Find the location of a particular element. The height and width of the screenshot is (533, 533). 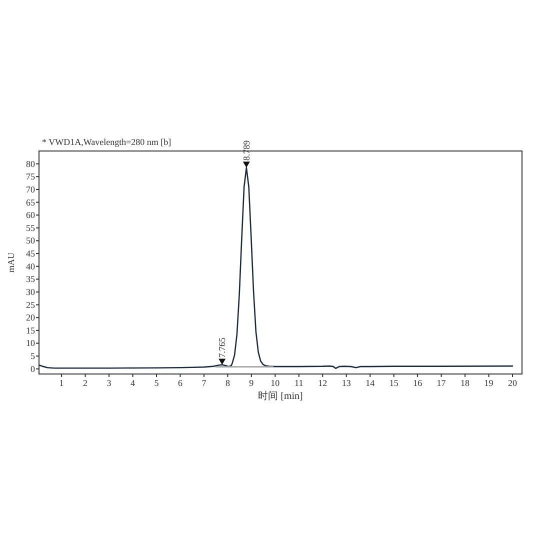

y-tick-label: 35 is located at coordinates (31, 279).